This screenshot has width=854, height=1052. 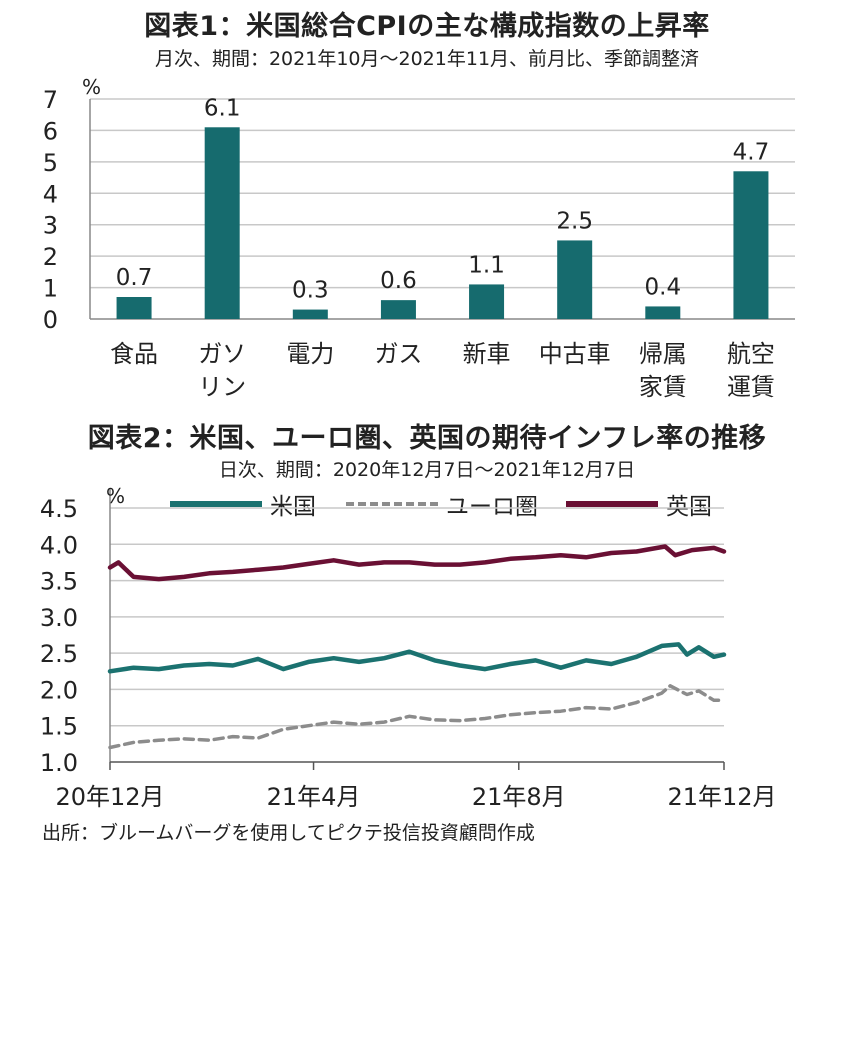 What do you see at coordinates (59, 727) in the screenshot?
I see `chart2-y-tick-label: 1.5` at bounding box center [59, 727].